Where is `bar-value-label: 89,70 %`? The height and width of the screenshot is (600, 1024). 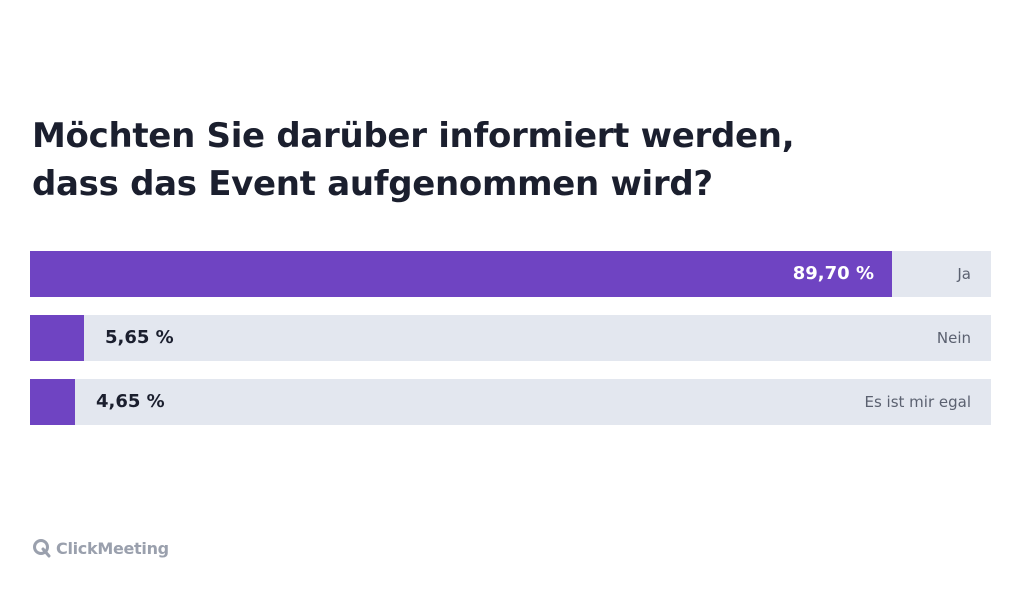
bar-value-label: 89,70 % is located at coordinates (833, 273).